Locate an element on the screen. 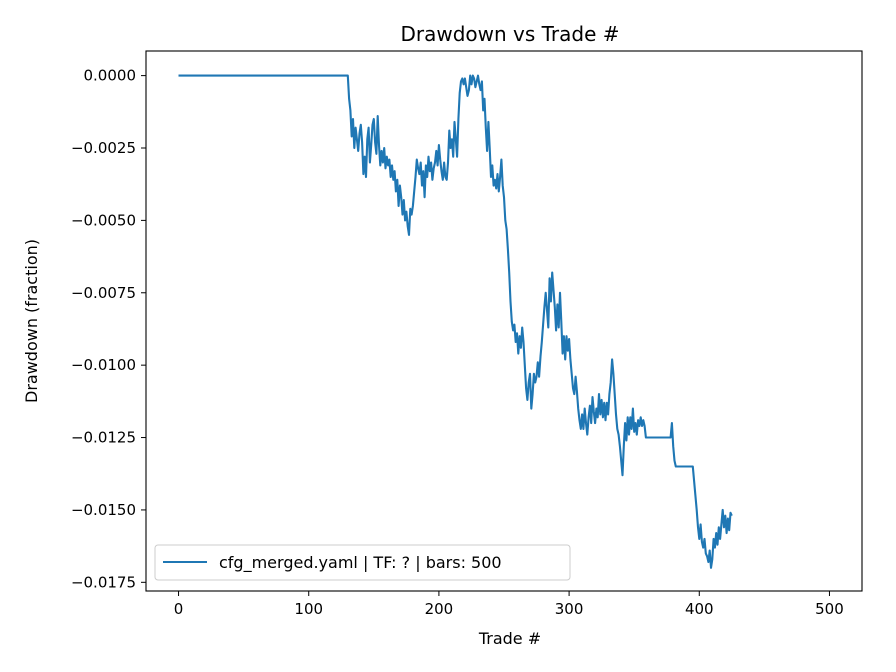 This screenshot has width=896, height=672. x-tick-label: 0 is located at coordinates (179, 609).